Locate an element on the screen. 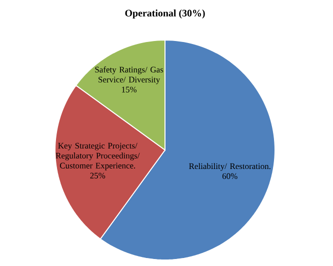  slice-label: Reliability/ Restoration. is located at coordinates (229, 167).